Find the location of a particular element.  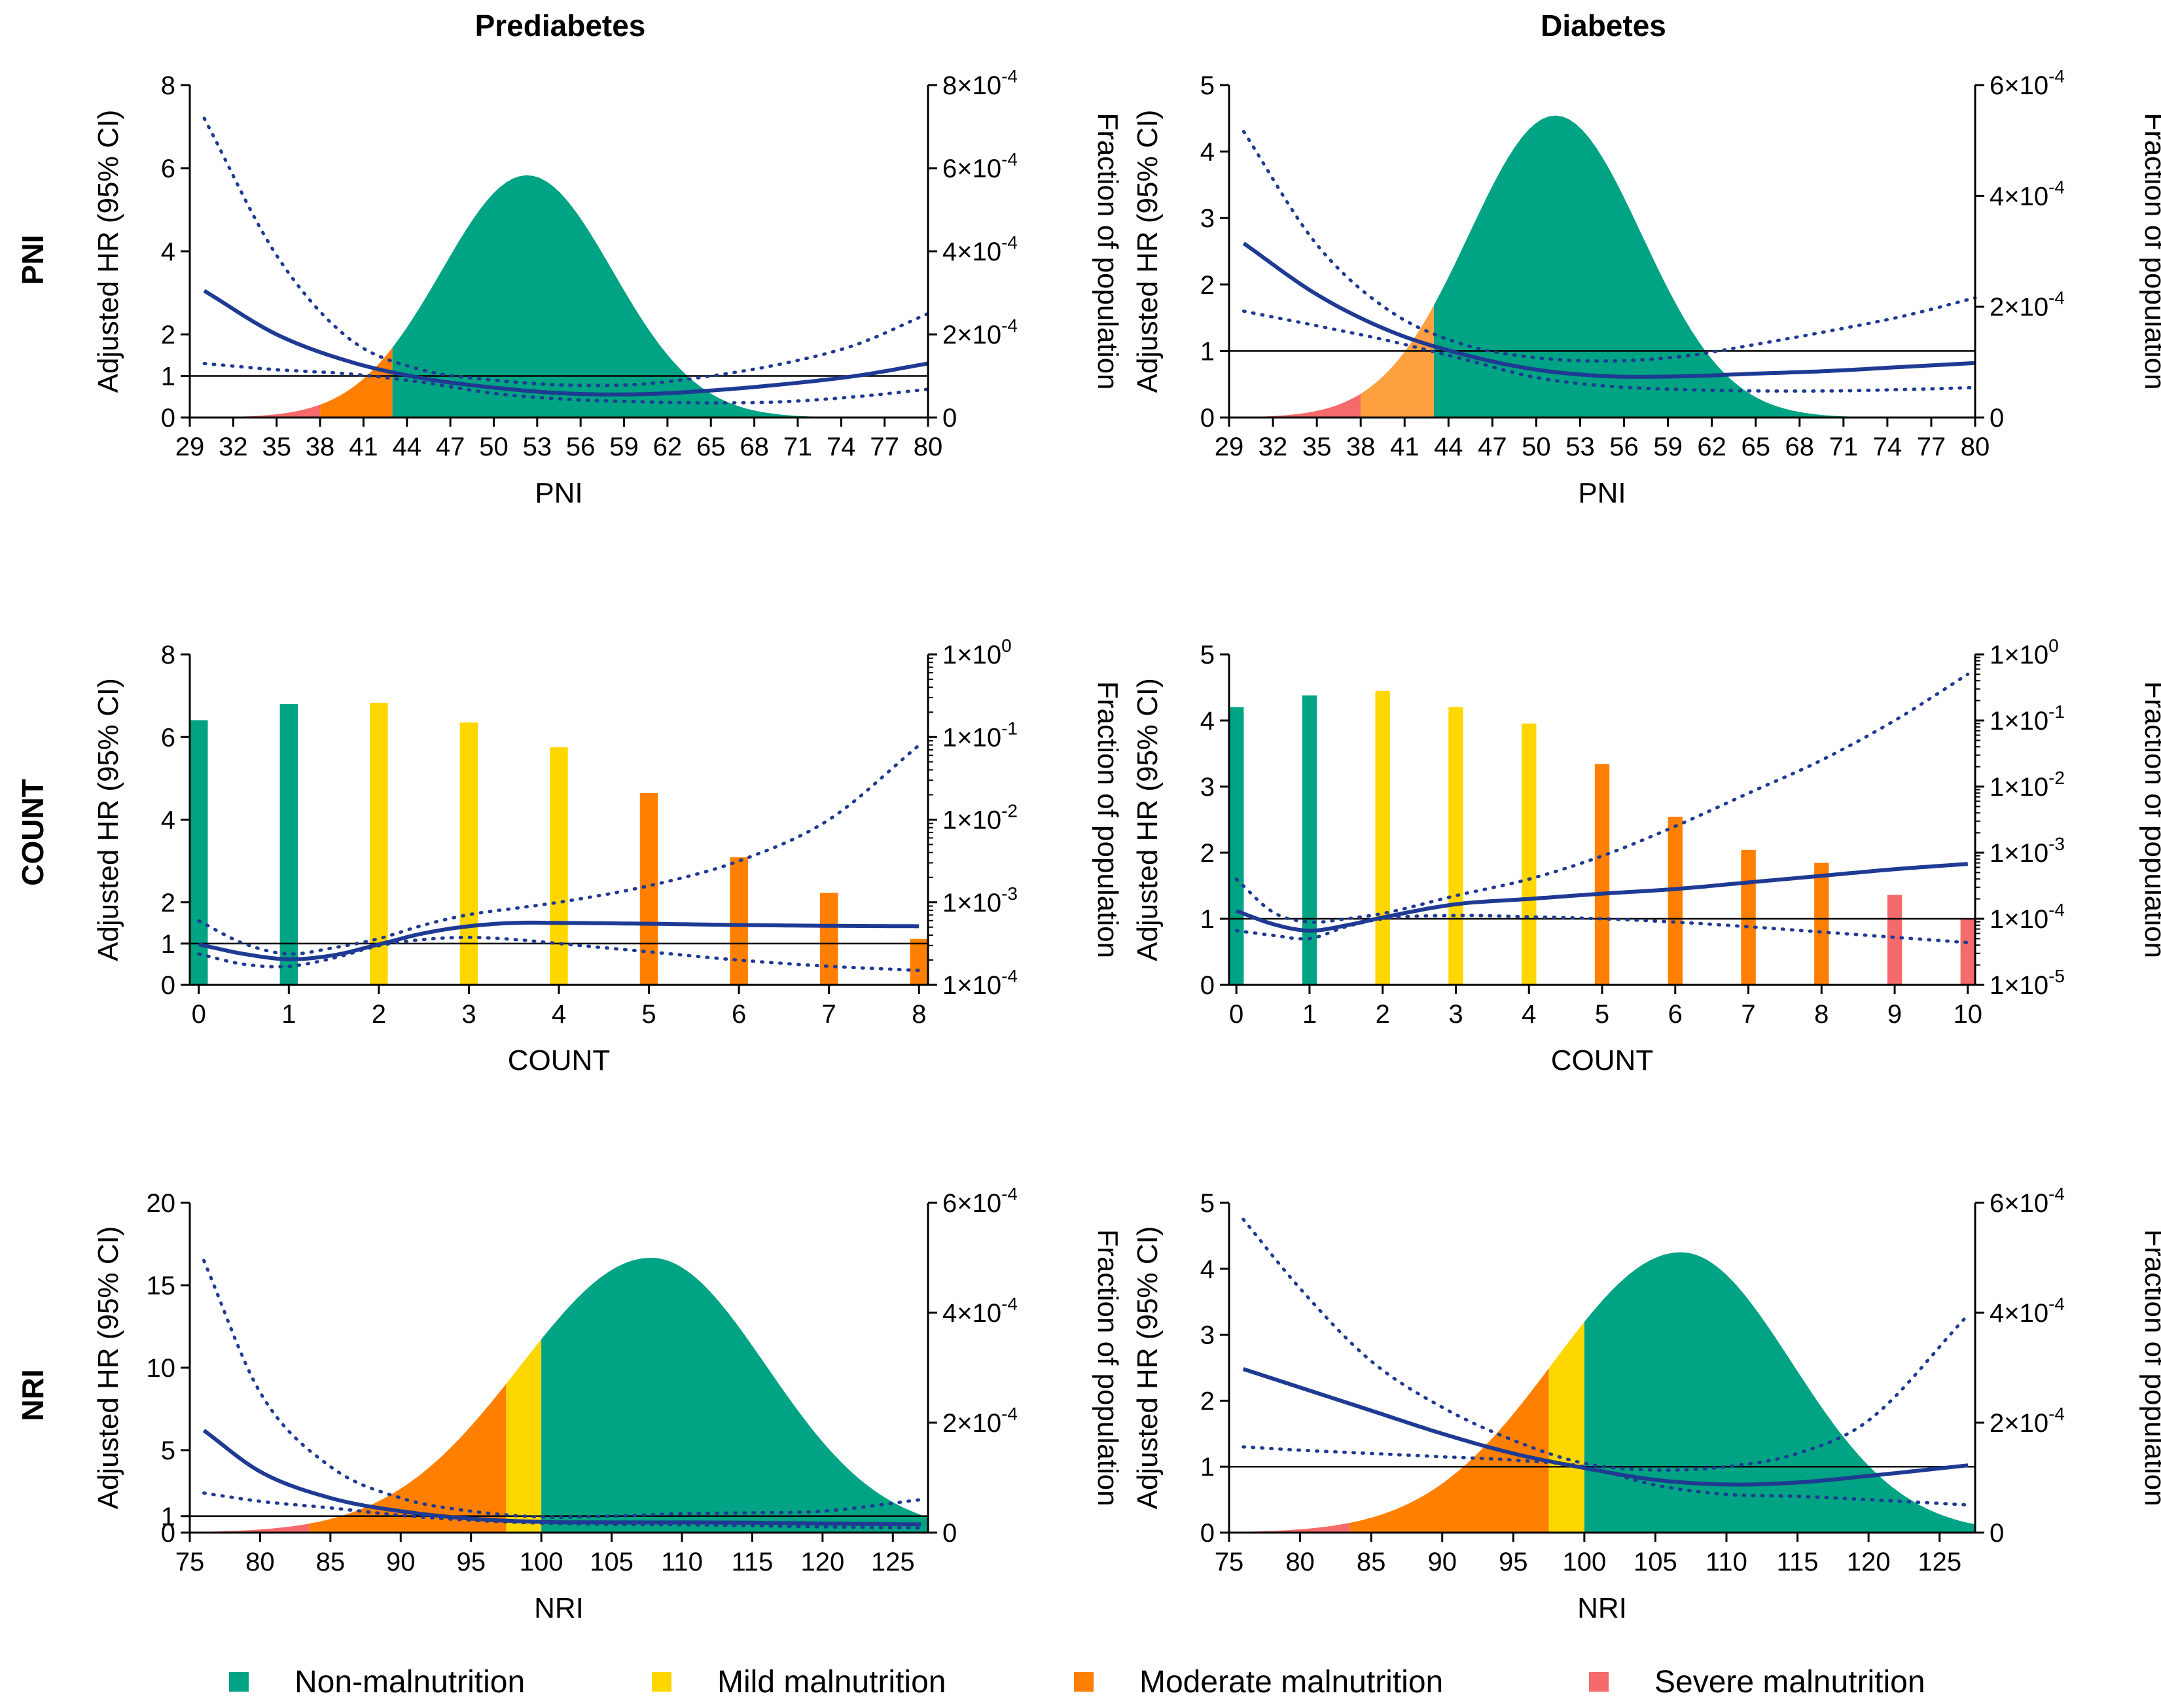

x-tick-label-7: 7 is located at coordinates (829, 1015).